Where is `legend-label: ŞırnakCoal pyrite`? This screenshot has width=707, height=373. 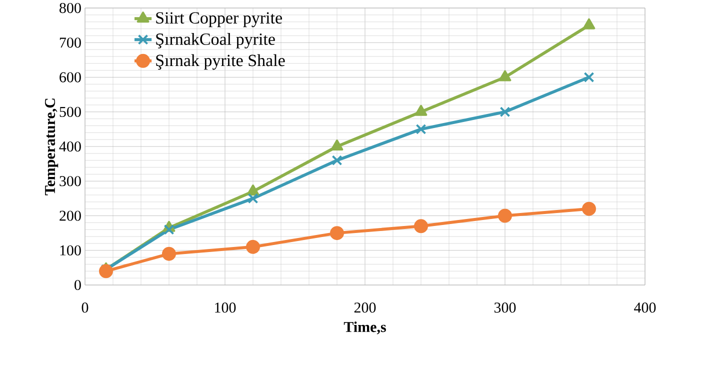 legend-label: ŞırnakCoal pyrite is located at coordinates (215, 40).